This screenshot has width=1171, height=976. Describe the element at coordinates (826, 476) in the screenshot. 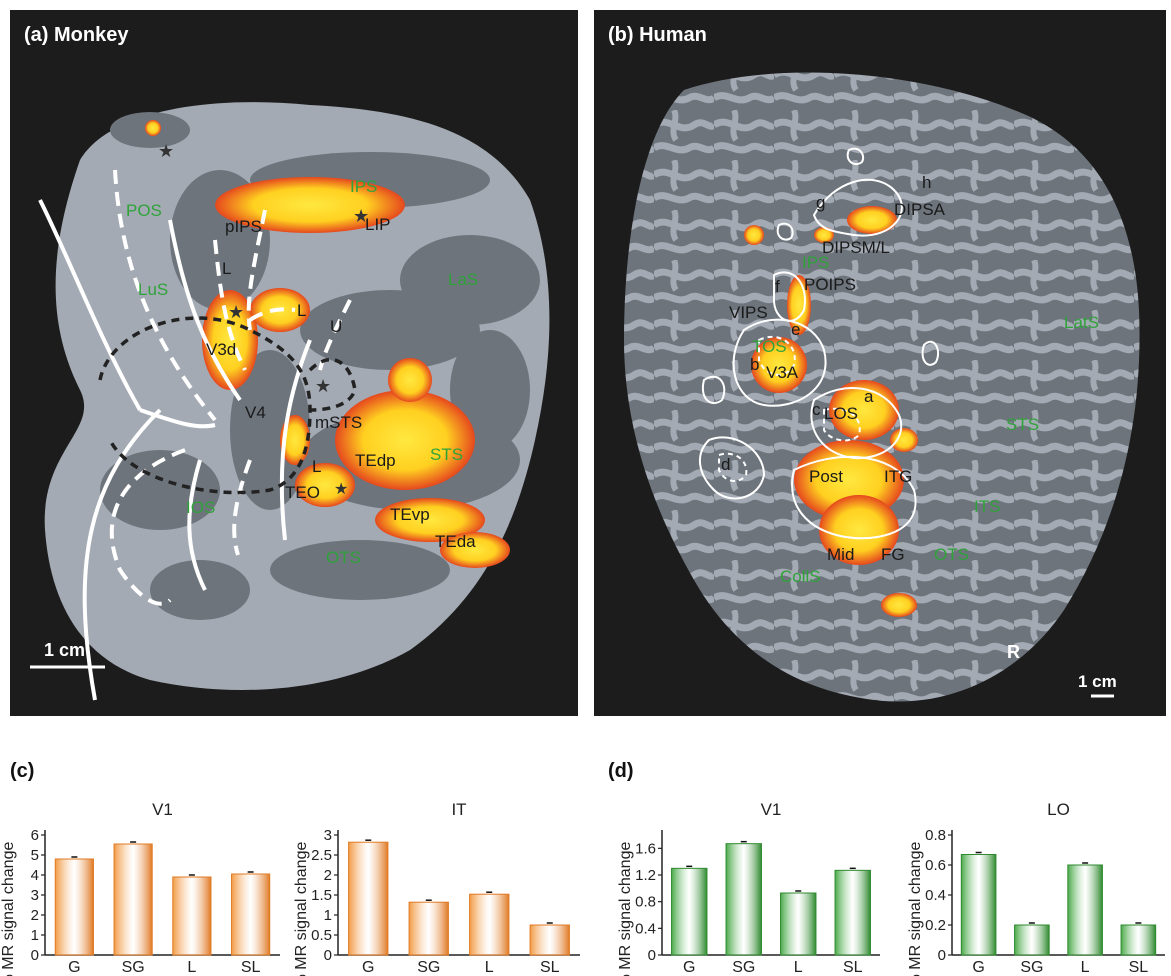

I see `area-label: Post` at that location.